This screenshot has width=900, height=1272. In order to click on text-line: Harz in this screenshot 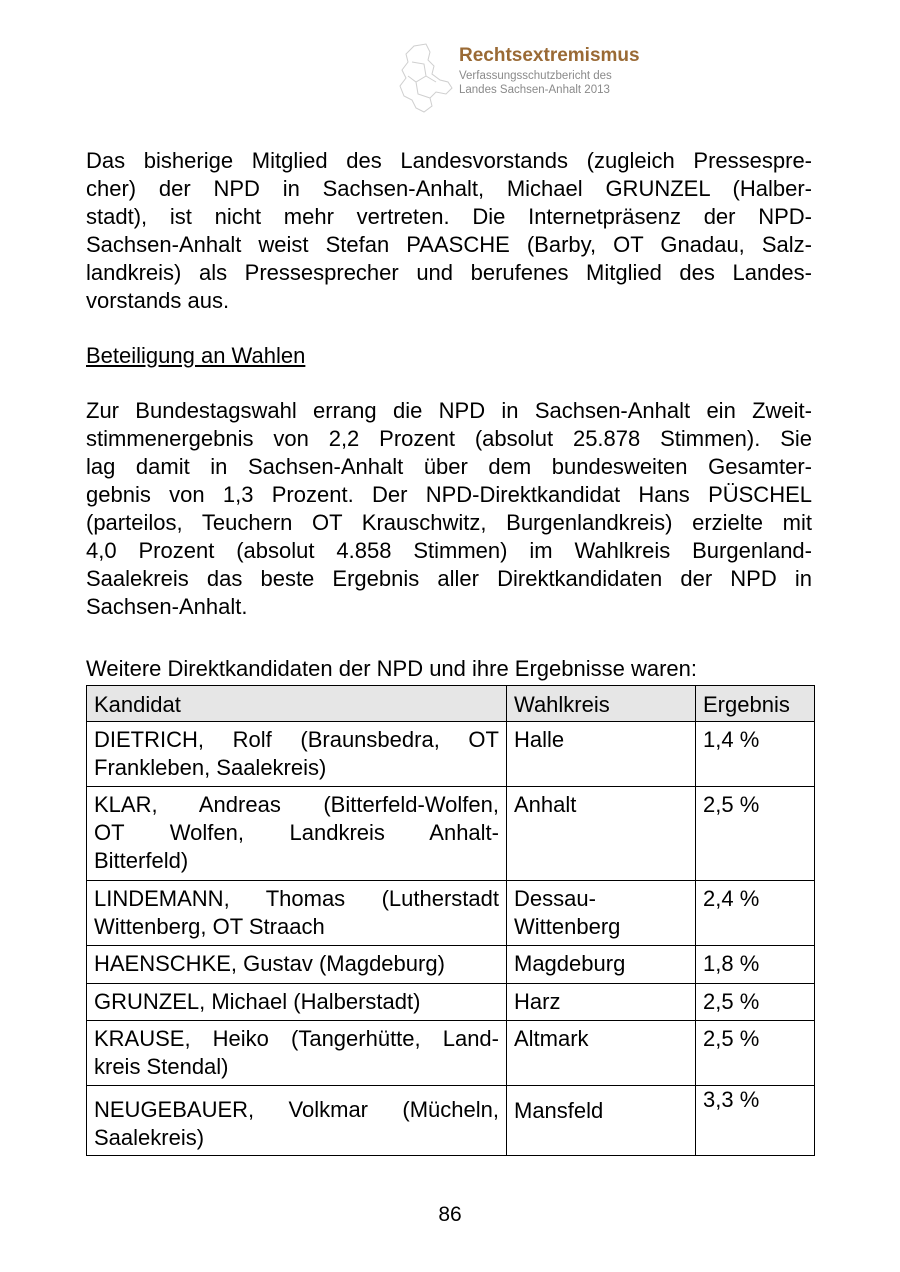, I will do `click(537, 1001)`.